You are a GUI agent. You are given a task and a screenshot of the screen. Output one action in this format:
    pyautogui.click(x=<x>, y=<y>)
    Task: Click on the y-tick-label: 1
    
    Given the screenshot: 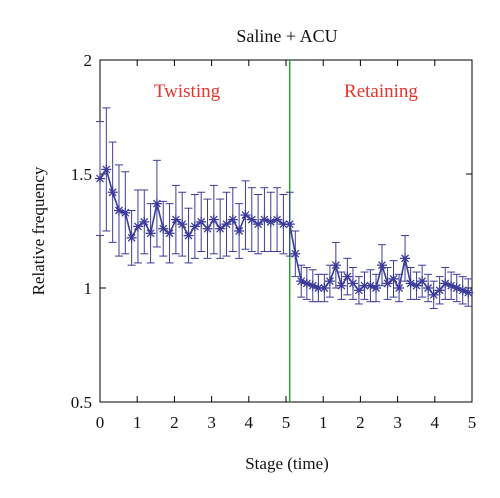 What is the action you would take?
    pyautogui.click(x=88, y=288)
    